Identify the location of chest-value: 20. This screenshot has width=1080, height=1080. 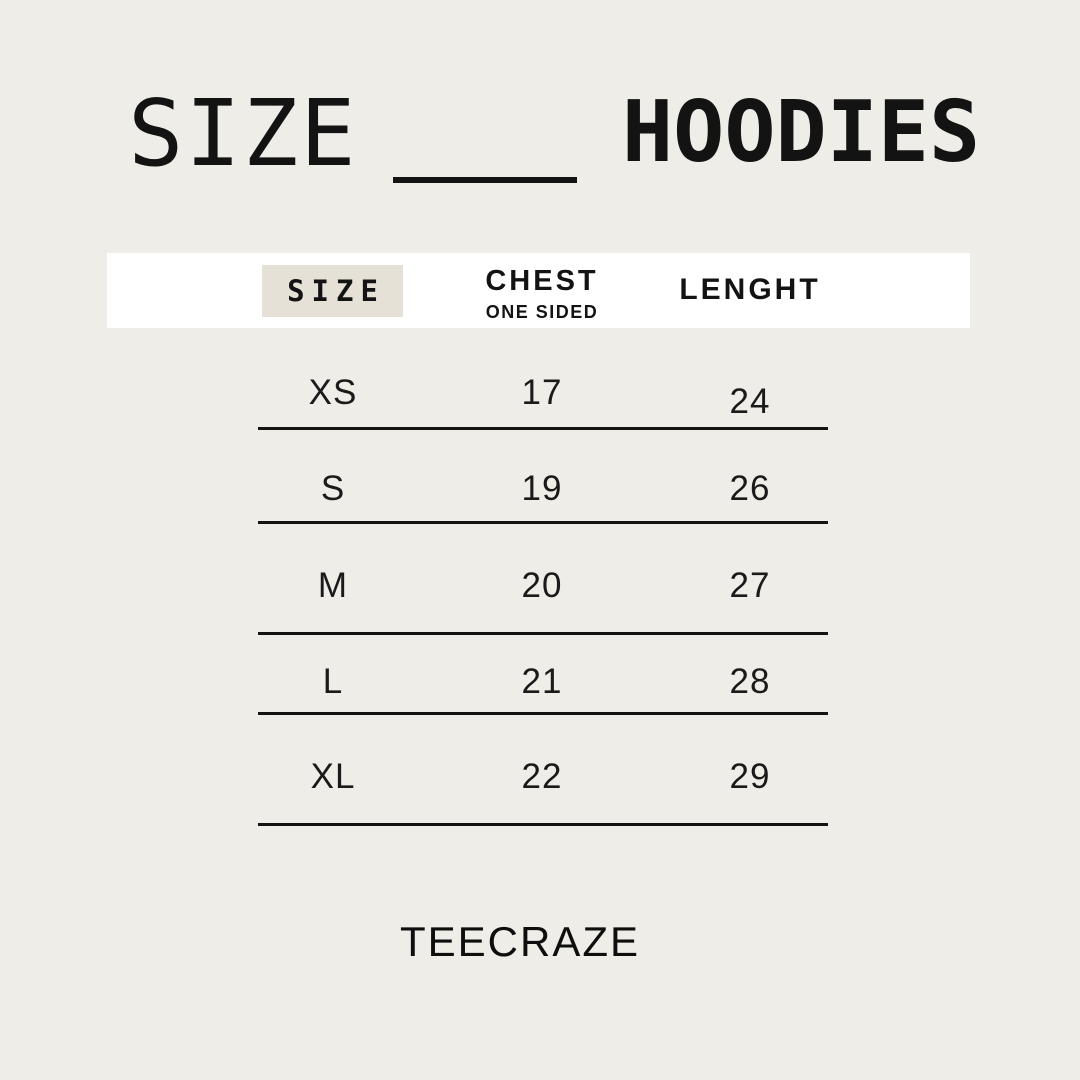
(542, 585).